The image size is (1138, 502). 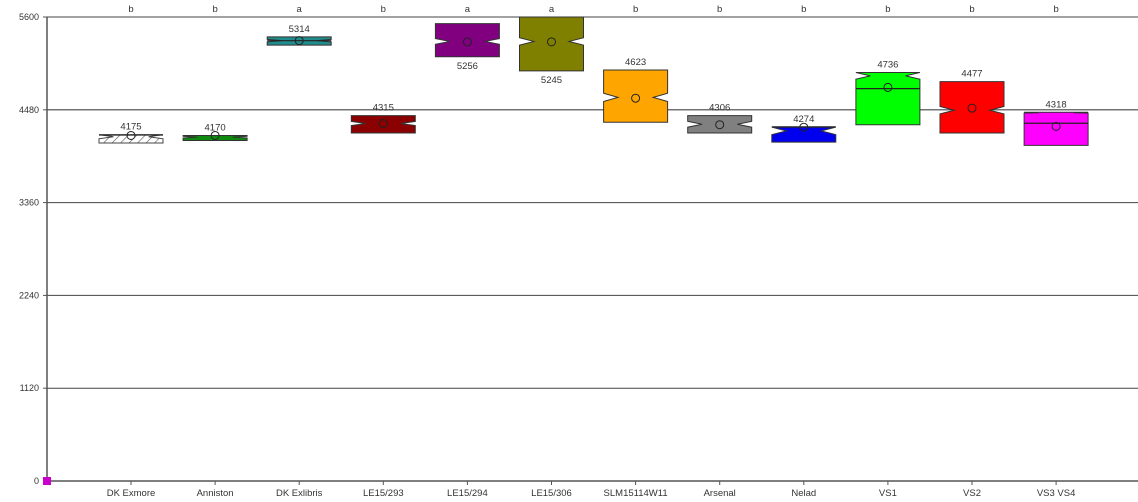 I want to click on x-tick-label: VS3 VS4, so click(x=1056, y=493).